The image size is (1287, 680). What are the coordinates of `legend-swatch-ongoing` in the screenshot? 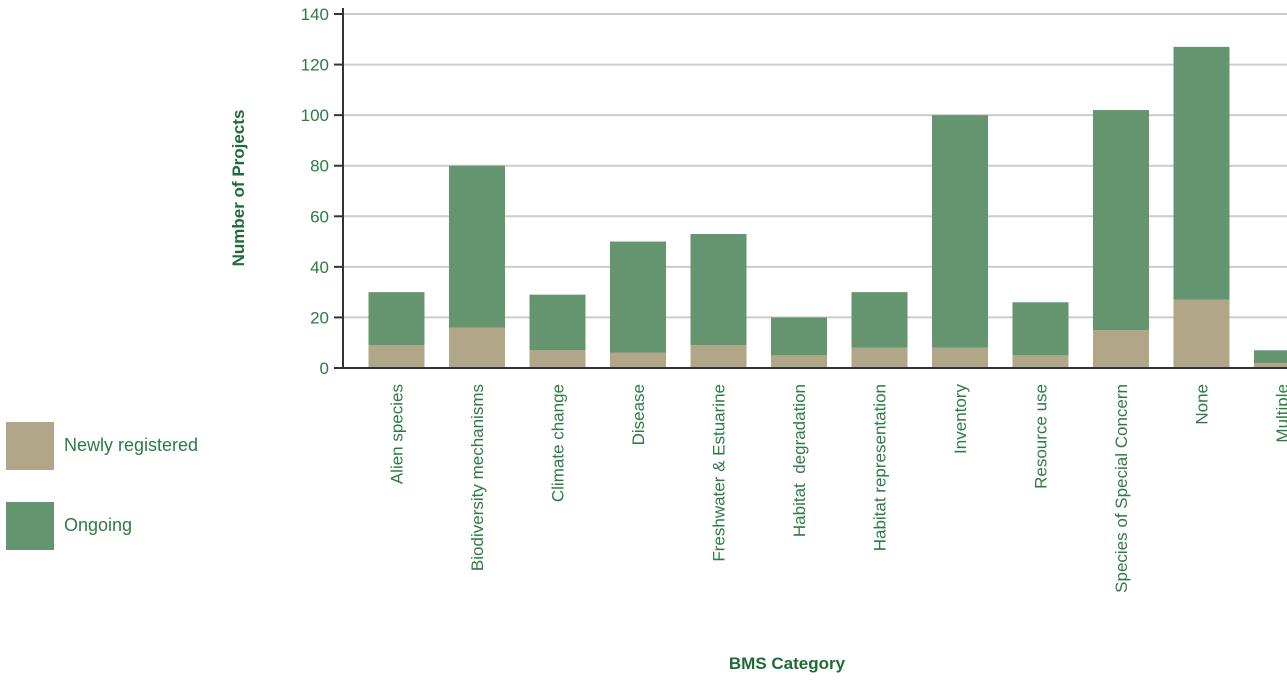 It's located at (30, 526).